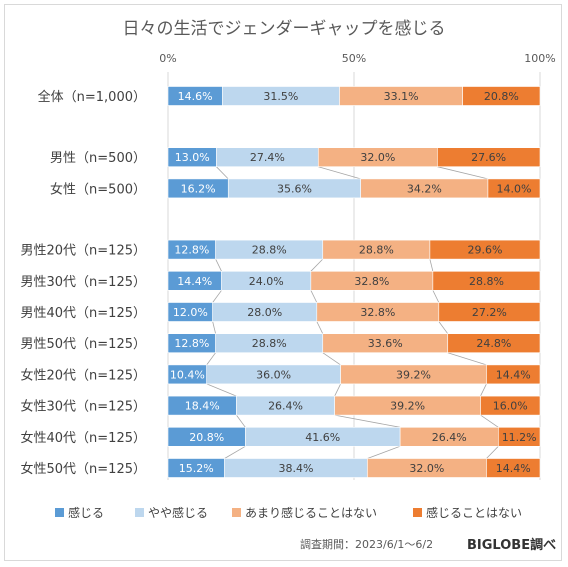  Describe the element at coordinates (385, 343) in the screenshot. I see `data-label: 33.6%` at that location.